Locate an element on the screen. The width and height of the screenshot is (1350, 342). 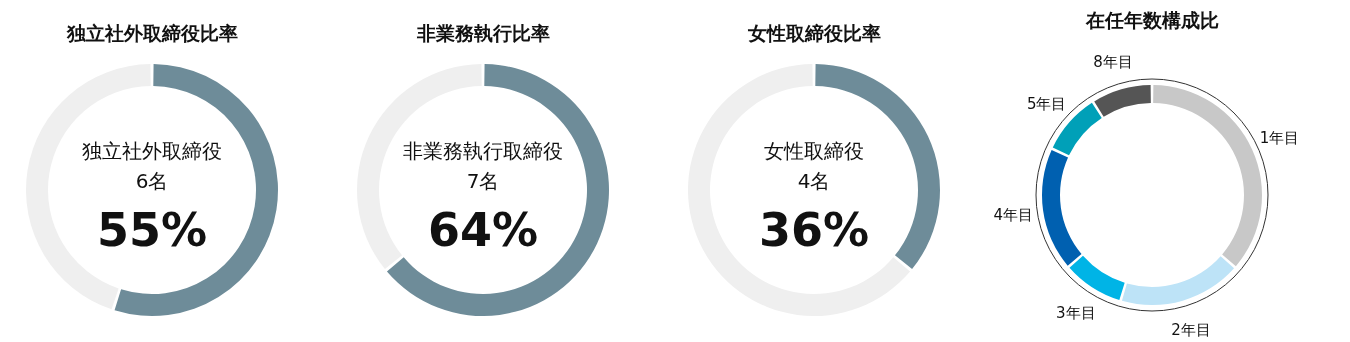
text: 6名 is located at coordinates (152, 181).